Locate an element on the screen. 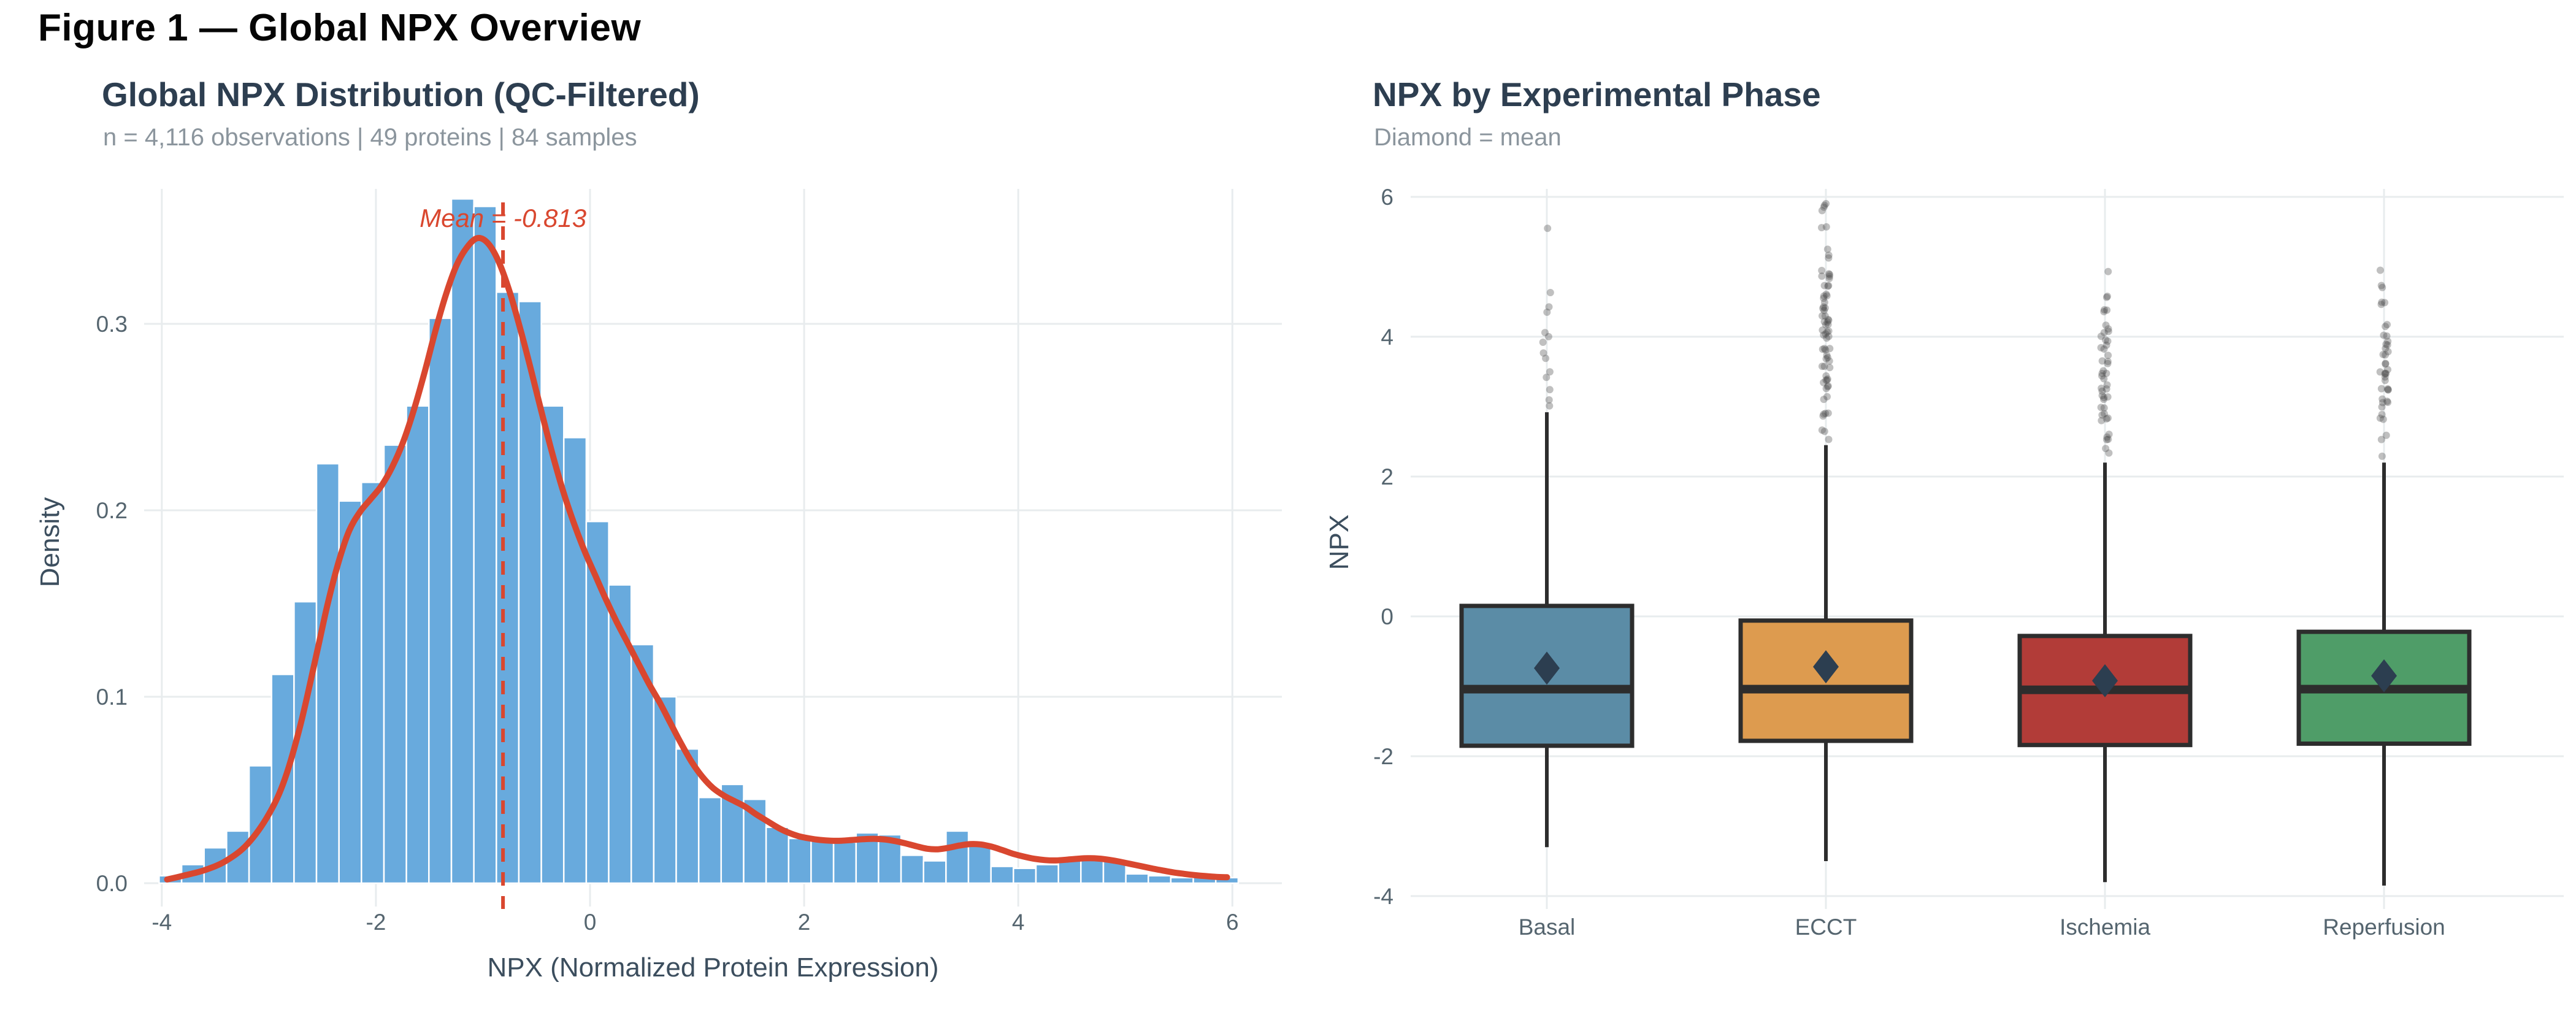 The image size is (2576, 1012). y-axis-title: Density is located at coordinates (50, 542).